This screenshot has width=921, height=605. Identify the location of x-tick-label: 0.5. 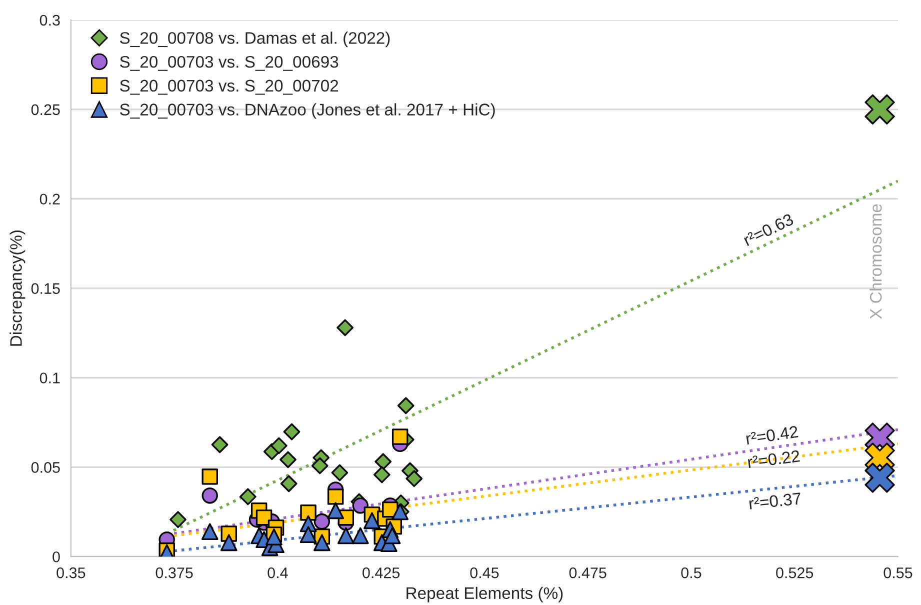
(691, 572).